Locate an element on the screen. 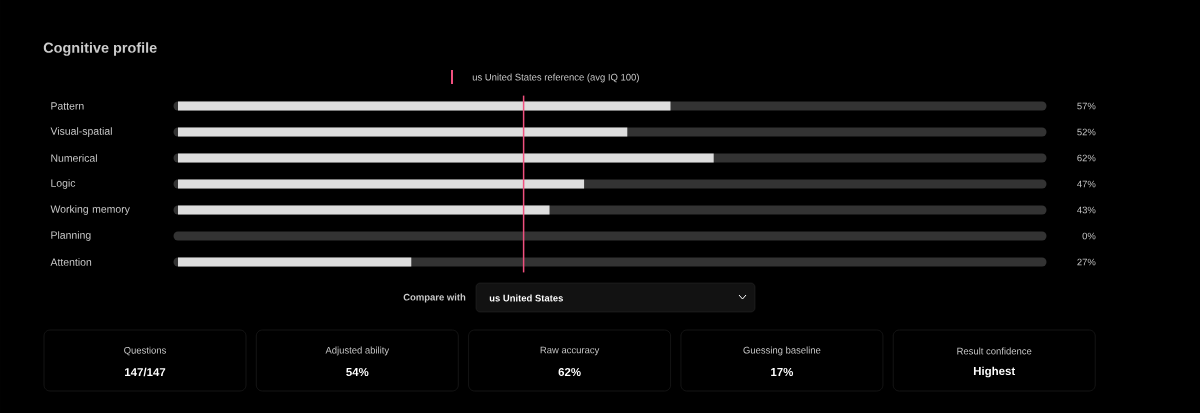  y-tick-label: Numerical is located at coordinates (74, 158).